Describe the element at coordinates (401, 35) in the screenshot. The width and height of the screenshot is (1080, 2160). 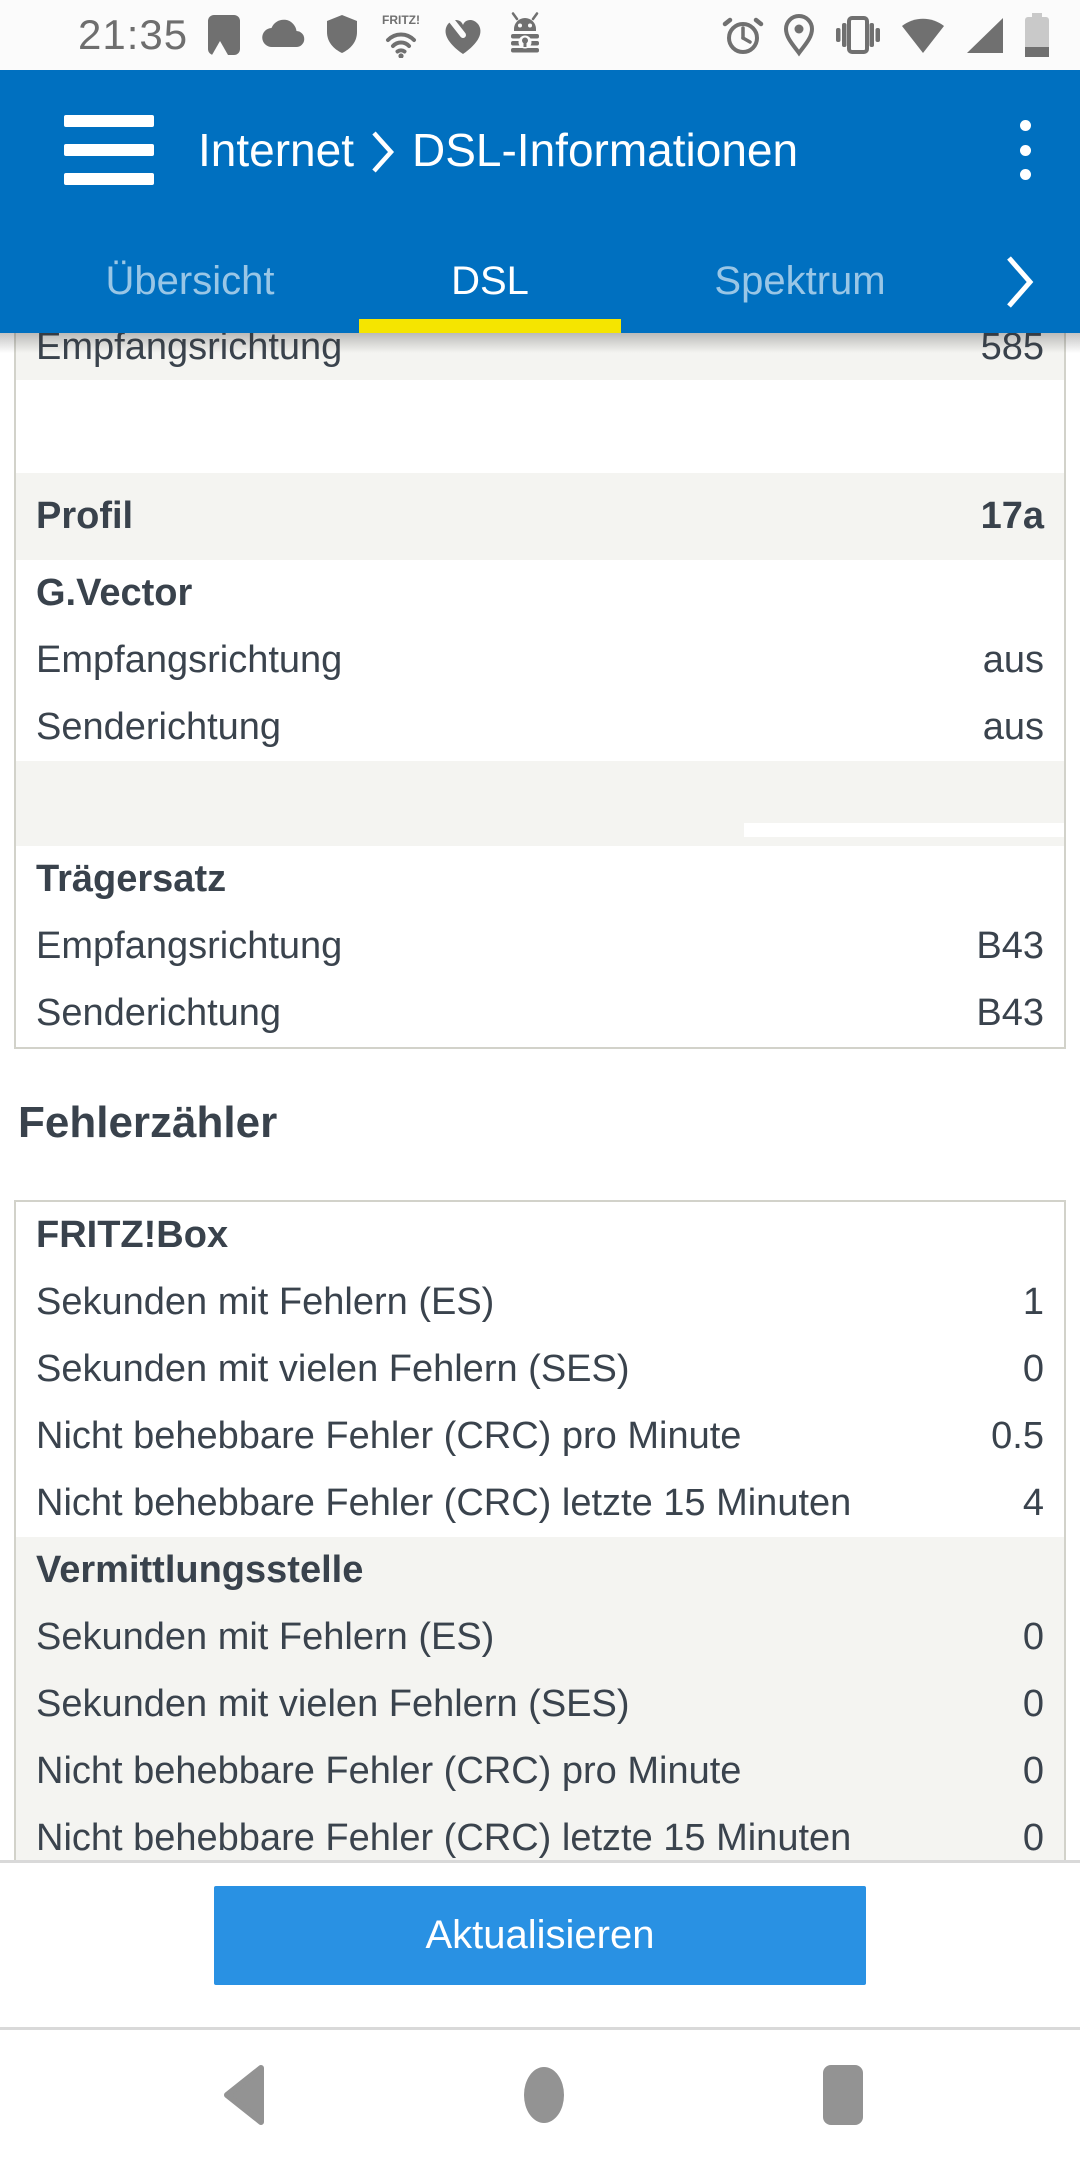
I see `fritz-wifi-icon: FRITZ!` at that location.